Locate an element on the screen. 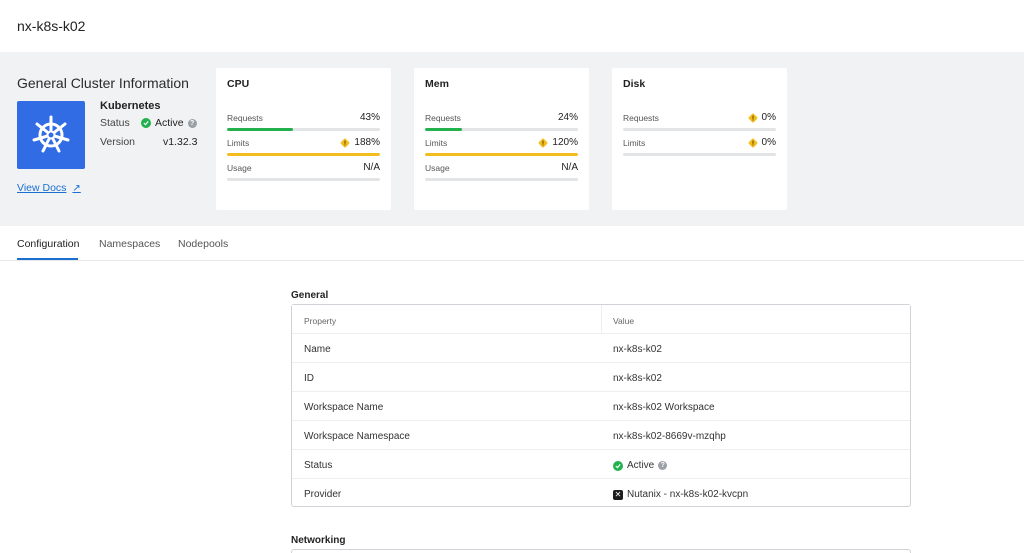 The height and width of the screenshot is (553, 1024). table-row: Workspace Name nx-k8s-k02 Workspace is located at coordinates (601, 406).